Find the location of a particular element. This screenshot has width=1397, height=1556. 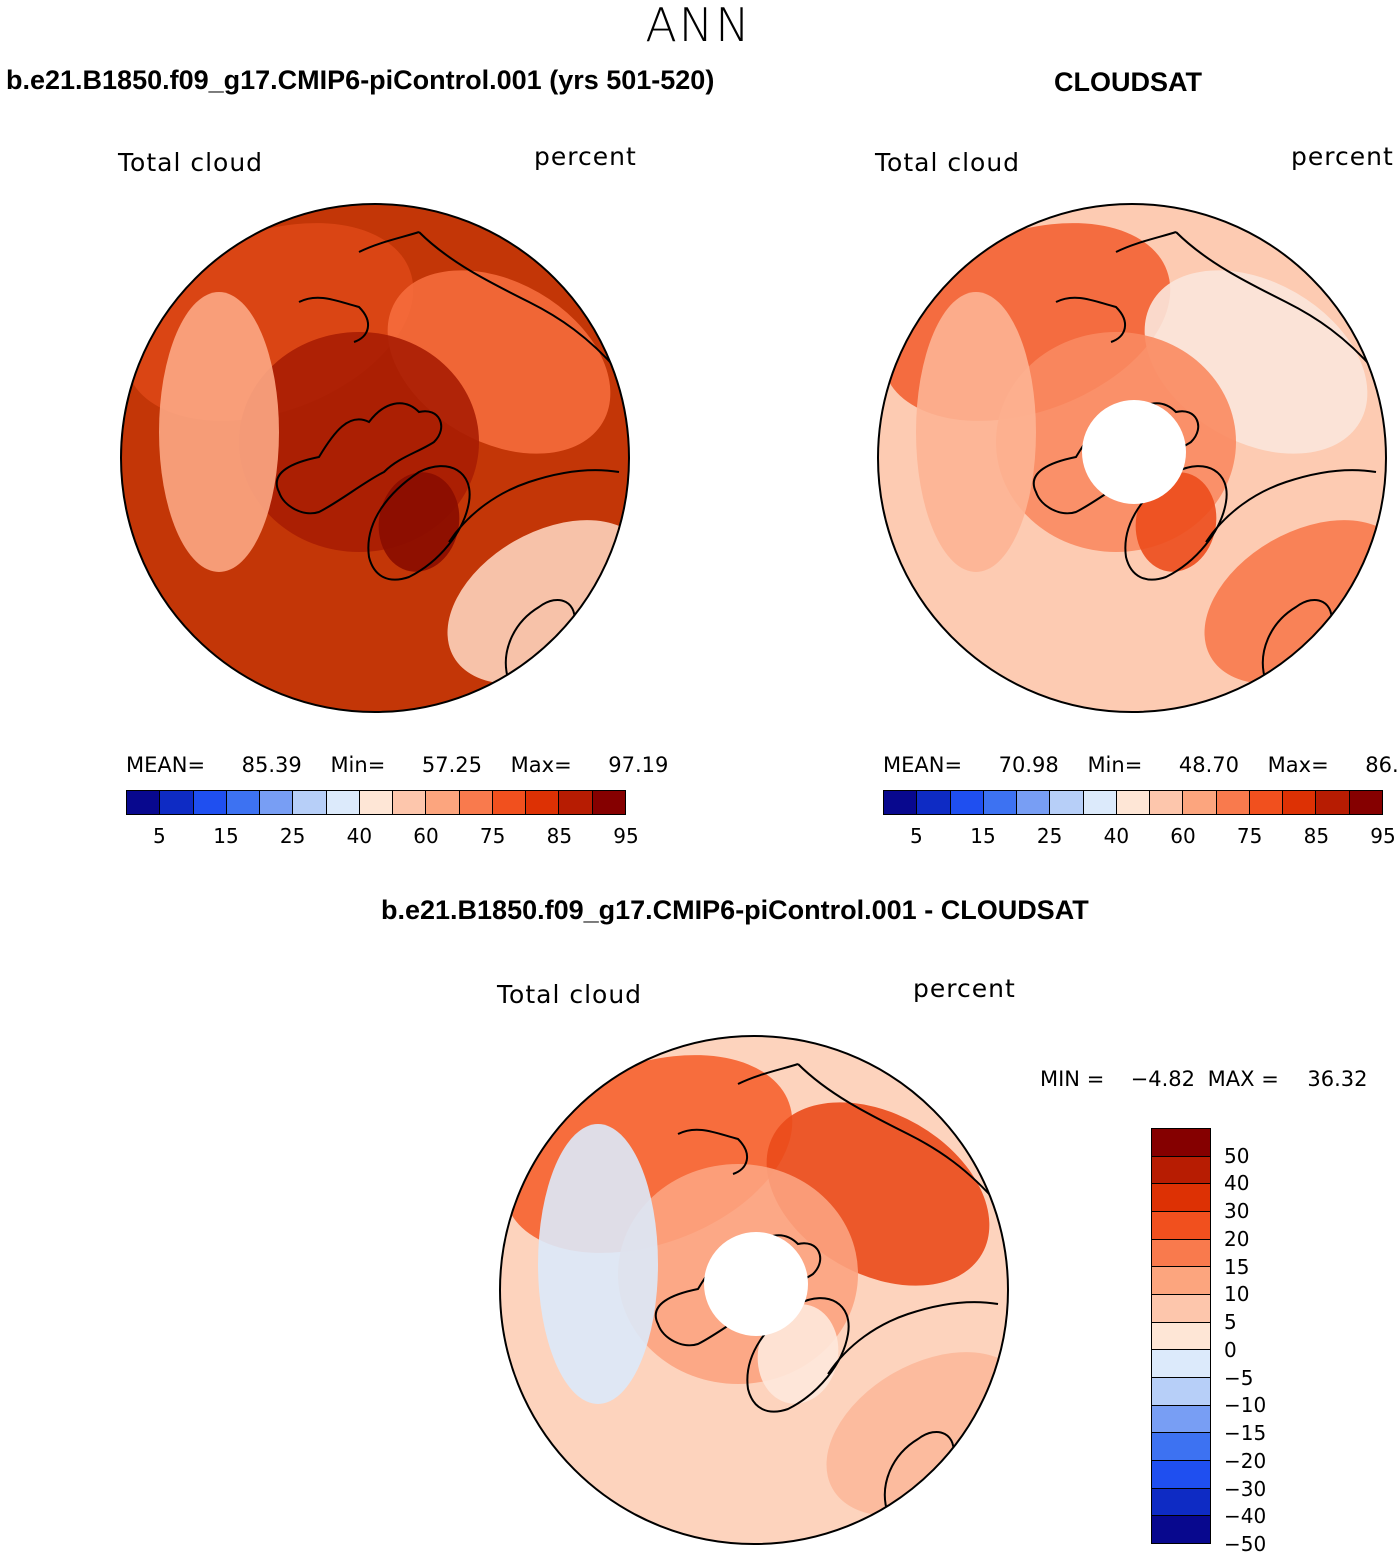

panel2-colorbar-tick-label: 25 is located at coordinates (1049, 836).